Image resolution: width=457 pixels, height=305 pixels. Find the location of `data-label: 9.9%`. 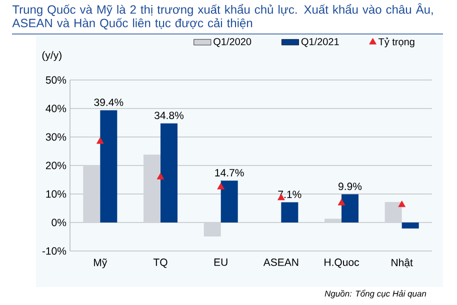

data-label: 9.9% is located at coordinates (350, 186).